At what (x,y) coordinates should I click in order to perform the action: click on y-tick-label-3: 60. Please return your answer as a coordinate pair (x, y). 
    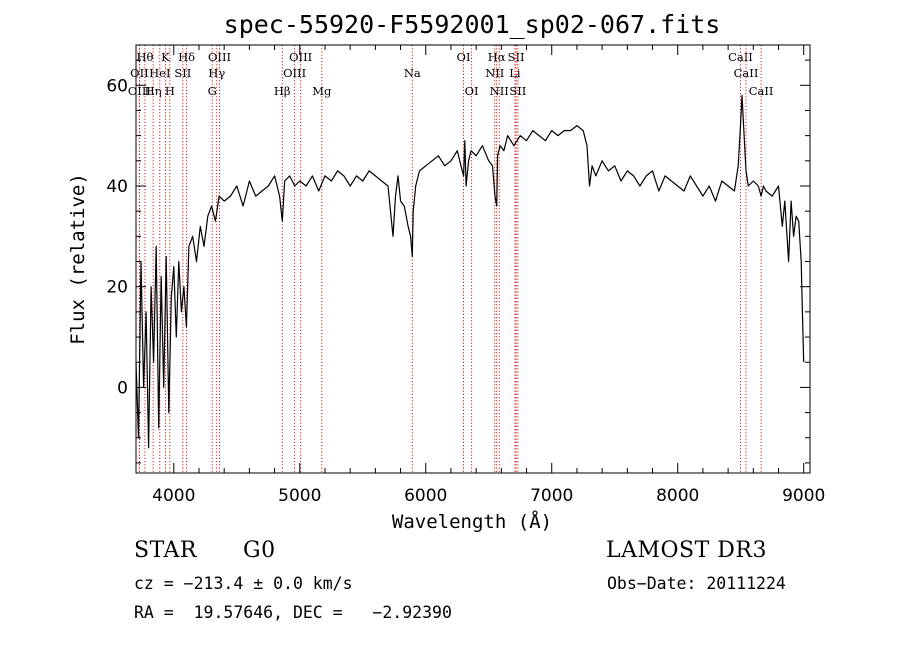
    Looking at the image, I should click on (117, 86).